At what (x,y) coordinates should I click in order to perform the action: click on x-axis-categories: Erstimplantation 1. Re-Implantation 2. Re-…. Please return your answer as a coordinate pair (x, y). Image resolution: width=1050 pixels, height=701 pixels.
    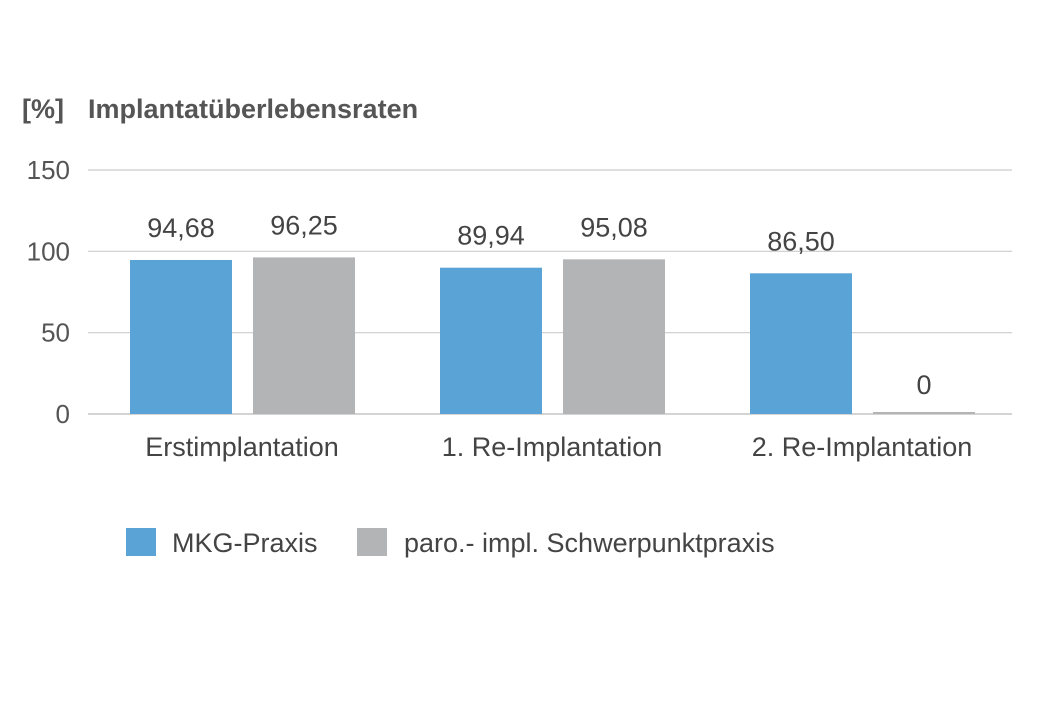
    Looking at the image, I should click on (558, 447).